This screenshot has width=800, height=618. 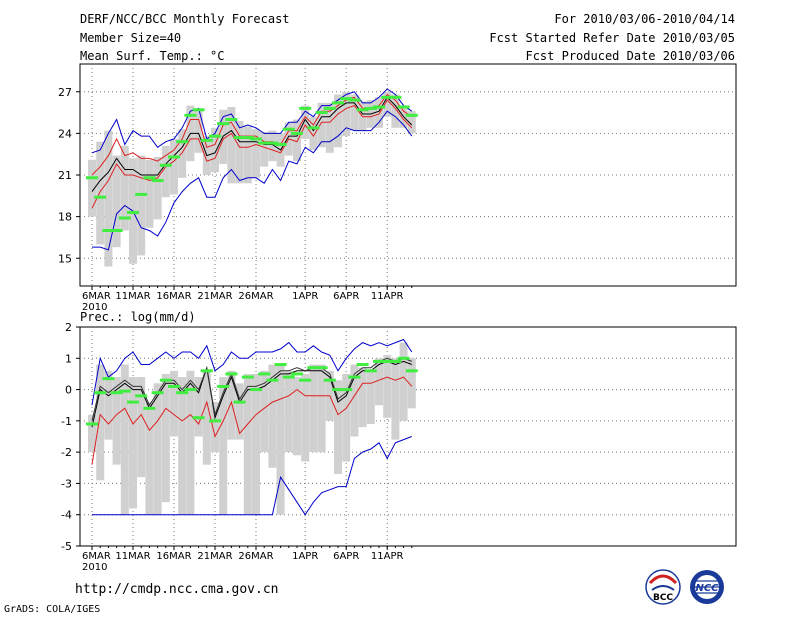 What do you see at coordinates (66, 515) in the screenshot?
I see `y-tick-label: -4` at bounding box center [66, 515].